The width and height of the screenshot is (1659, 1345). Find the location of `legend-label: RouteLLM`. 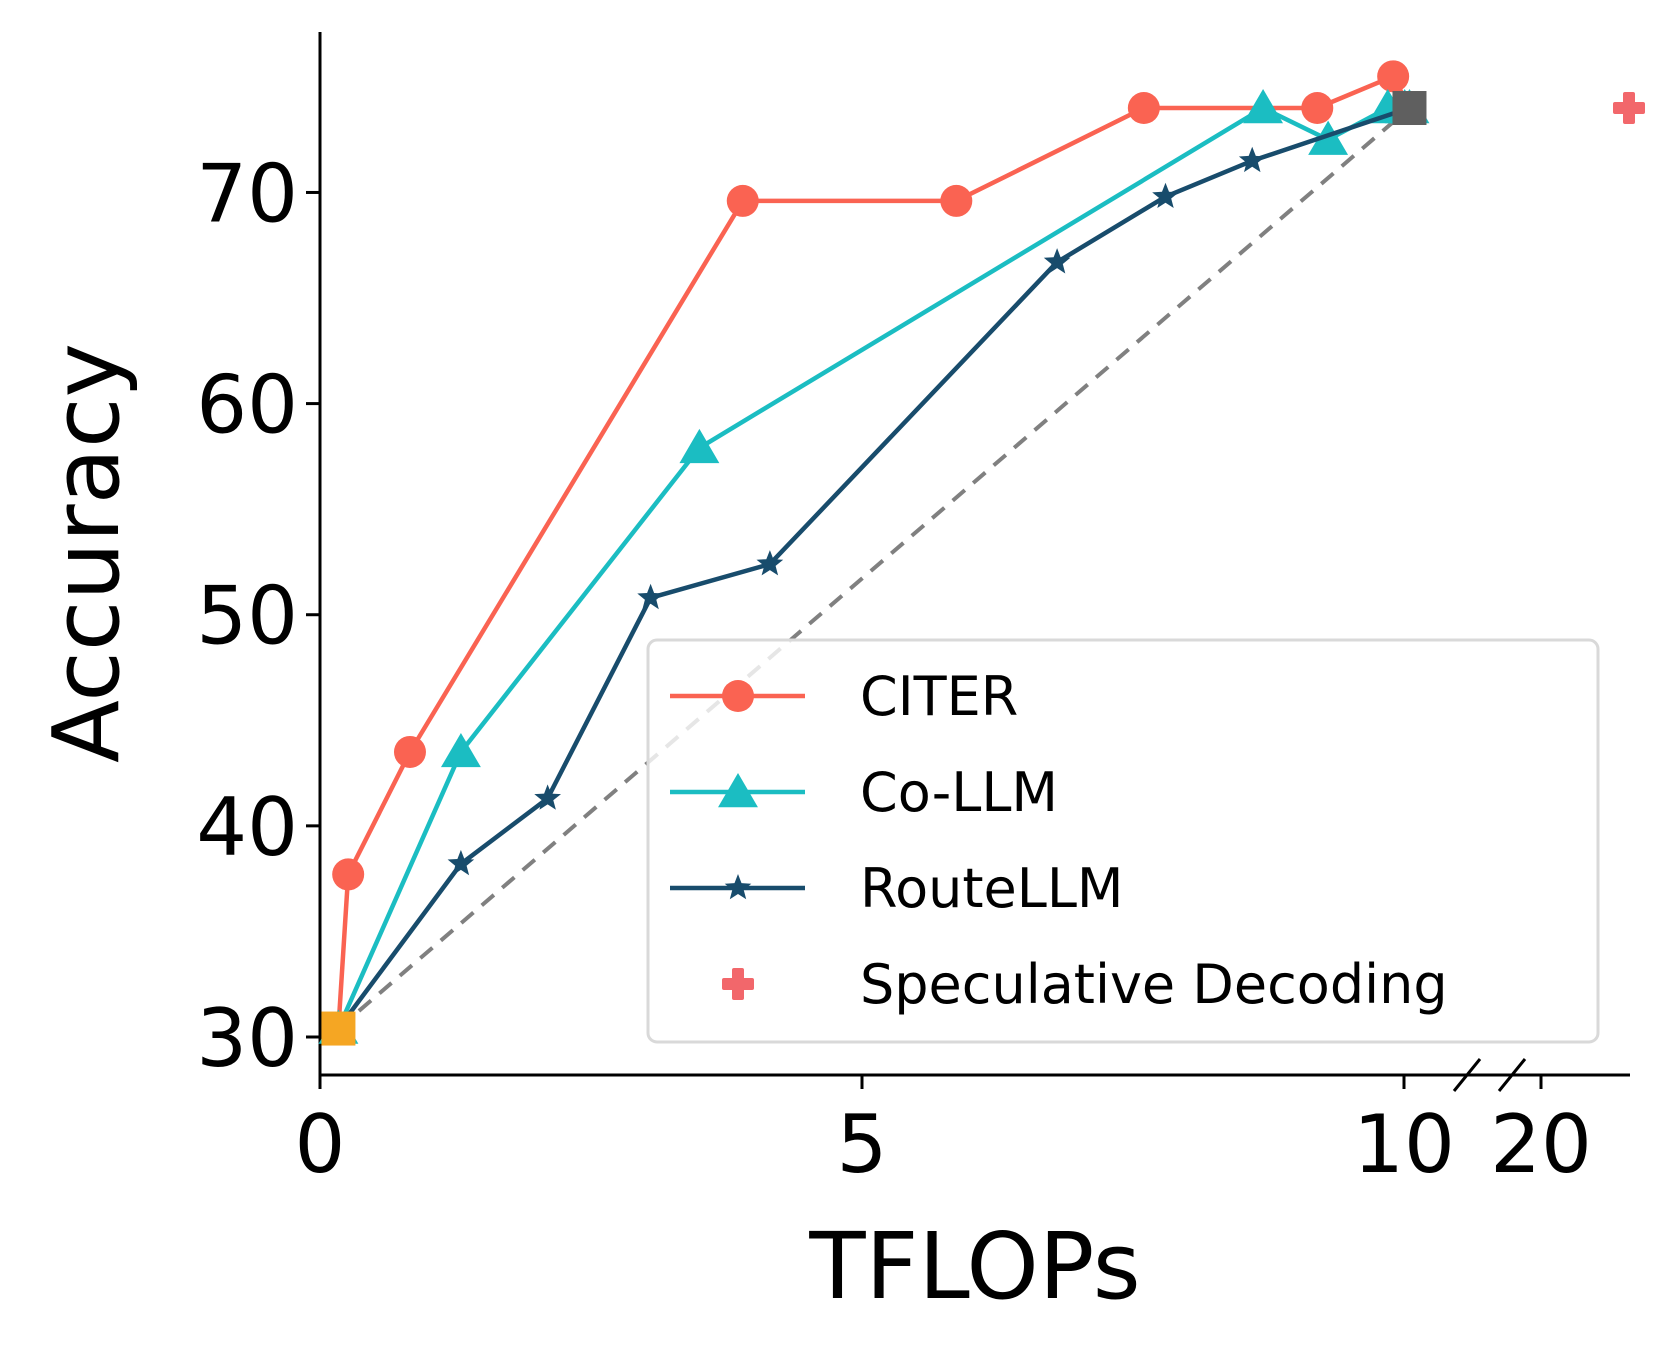

legend-label: RouteLLM is located at coordinates (992, 888).